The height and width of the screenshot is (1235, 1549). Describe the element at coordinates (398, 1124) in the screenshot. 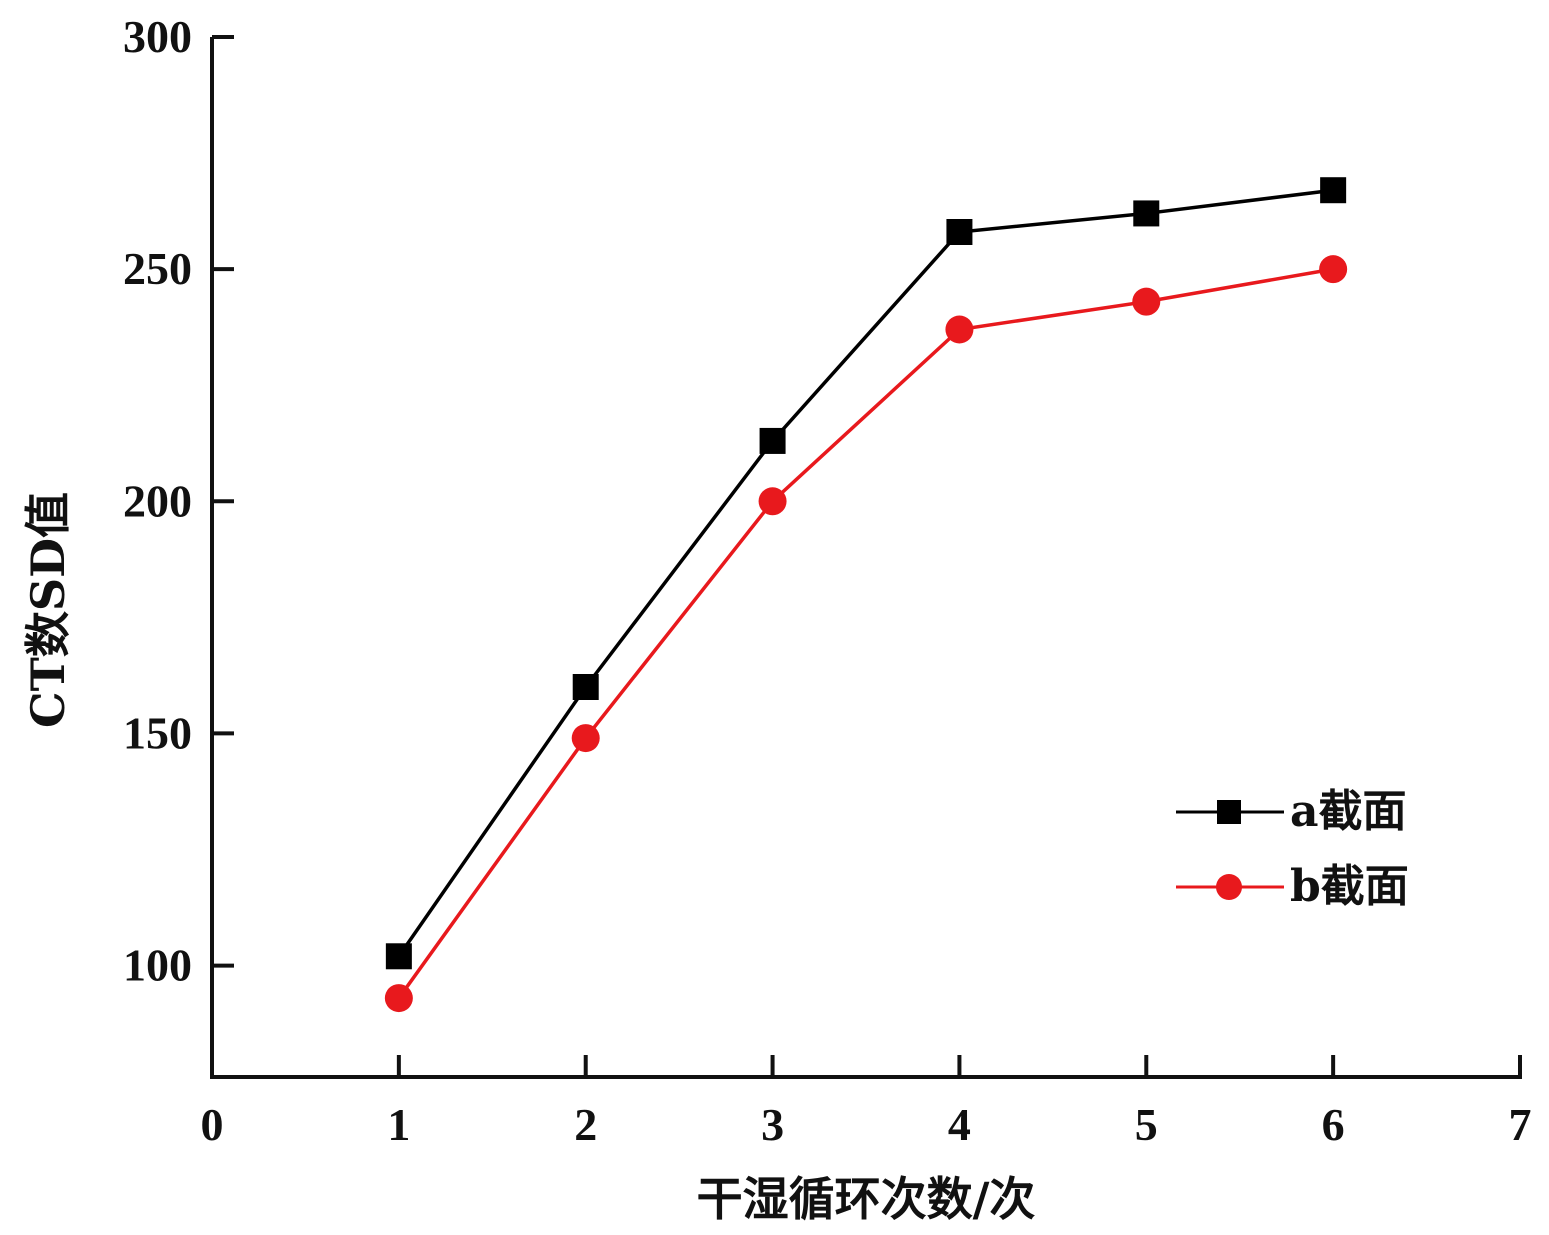

I see `x-tick-label: 1` at that location.